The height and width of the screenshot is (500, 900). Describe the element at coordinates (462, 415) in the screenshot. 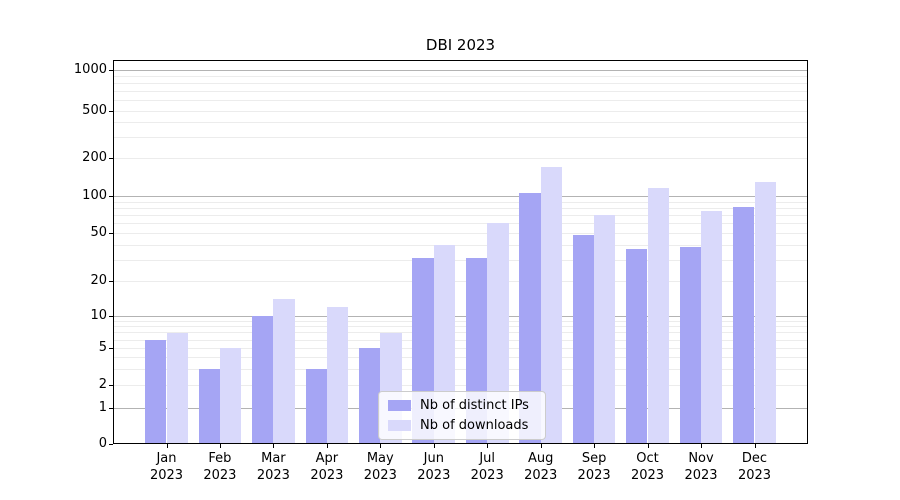

I see `legend: Nb of distinct IPs Nb of downloads` at that location.